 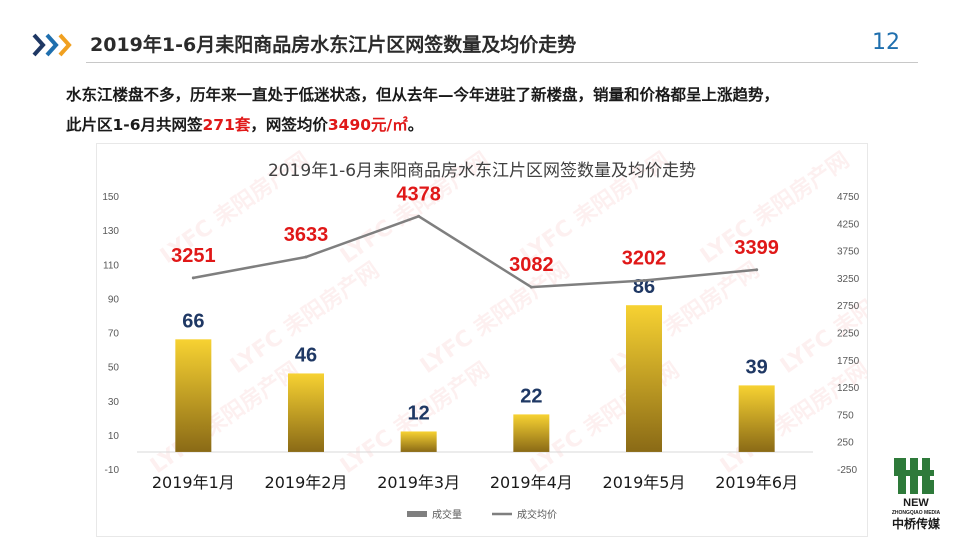 I want to click on y-left-tick-label: -10, so click(x=112, y=470).